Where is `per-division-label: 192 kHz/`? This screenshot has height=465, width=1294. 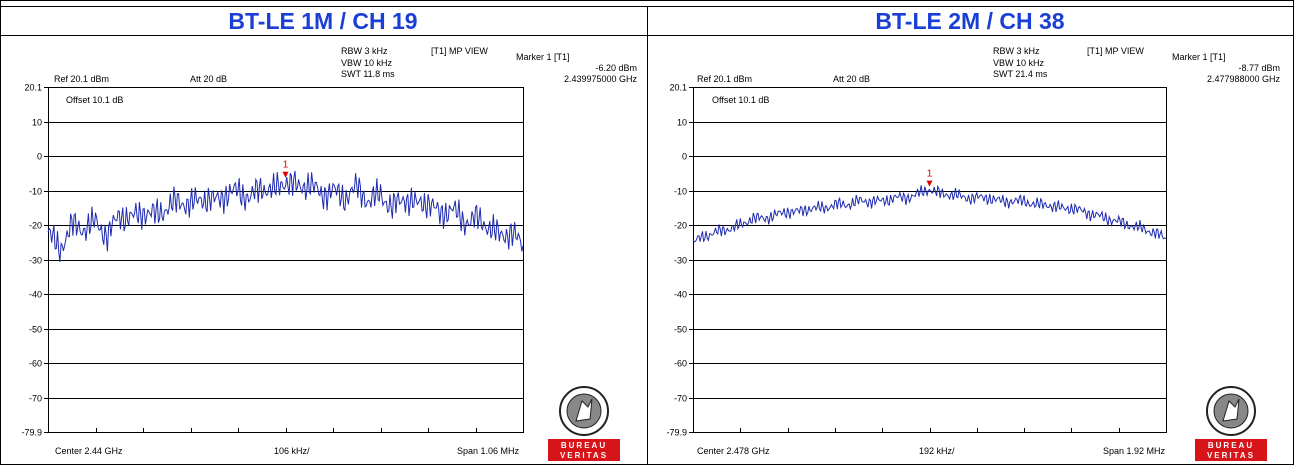
per-division-label: 192 kHz/ is located at coordinates (937, 451).